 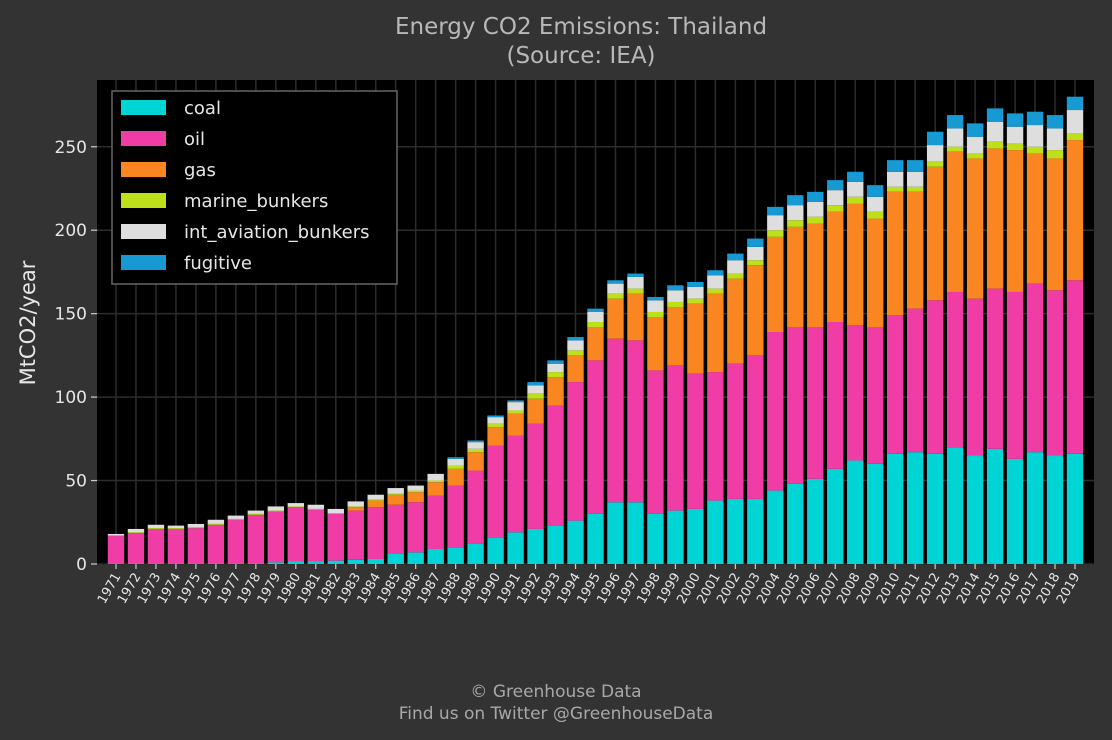 What do you see at coordinates (795, 223) in the screenshot?
I see `bar-marine_bunkers-2005` at bounding box center [795, 223].